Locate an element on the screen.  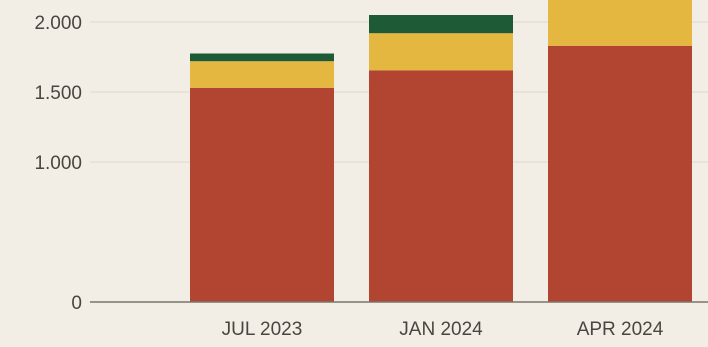
x-tick-label-2: APR 2024 is located at coordinates (620, 329).